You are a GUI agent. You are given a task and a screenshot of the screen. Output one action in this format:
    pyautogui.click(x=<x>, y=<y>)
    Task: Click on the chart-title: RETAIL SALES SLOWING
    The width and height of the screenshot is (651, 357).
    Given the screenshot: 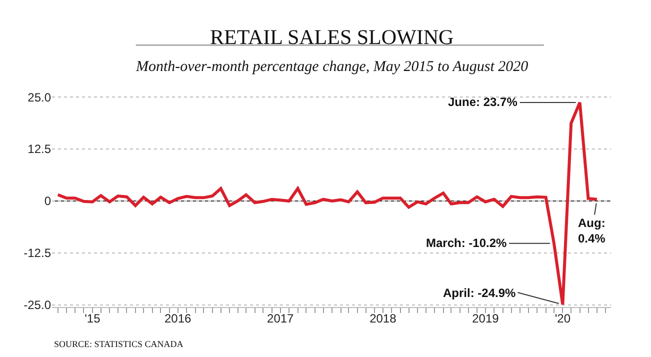 What is the action you would take?
    pyautogui.click(x=332, y=37)
    